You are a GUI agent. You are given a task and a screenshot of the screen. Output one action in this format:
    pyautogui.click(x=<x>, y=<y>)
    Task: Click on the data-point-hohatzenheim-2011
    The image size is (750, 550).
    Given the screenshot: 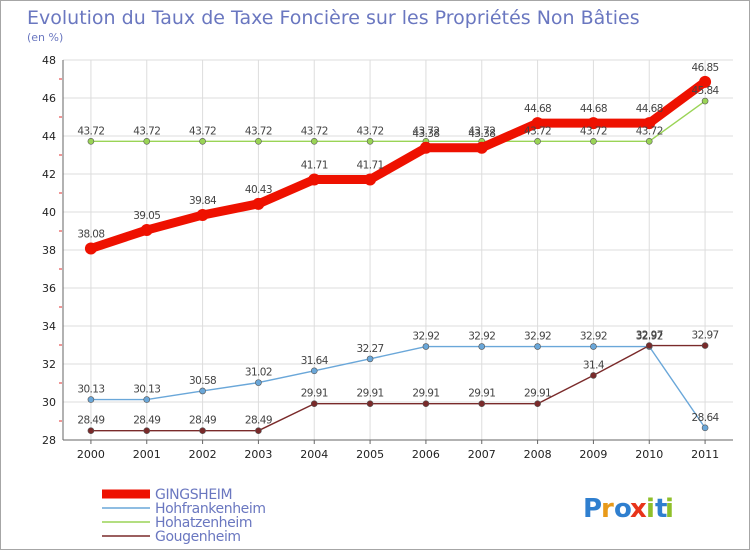 What is the action you would take?
    pyautogui.click(x=705, y=101)
    